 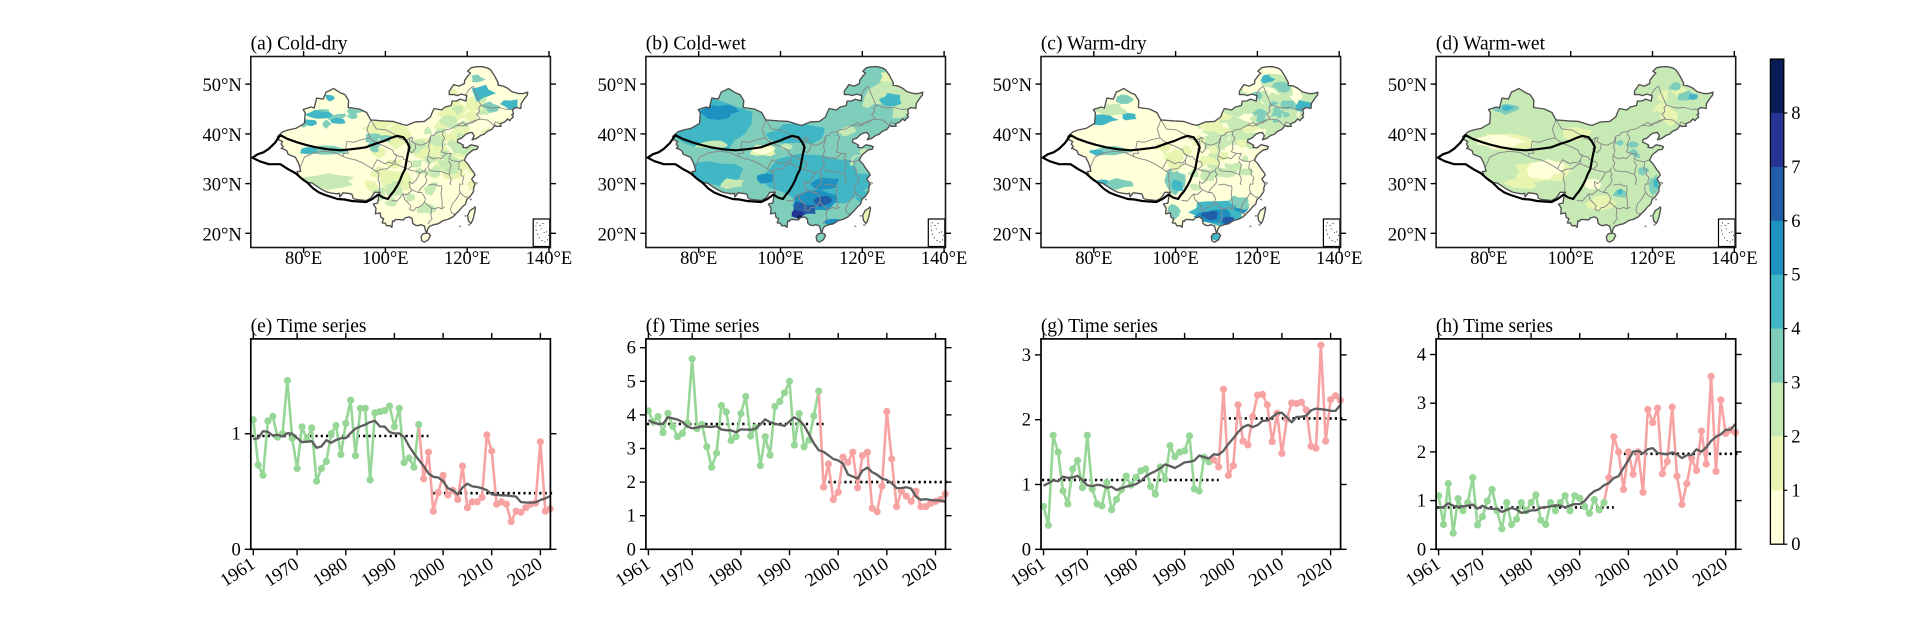 I want to click on svg-text: 7, so click(x=1795, y=168).